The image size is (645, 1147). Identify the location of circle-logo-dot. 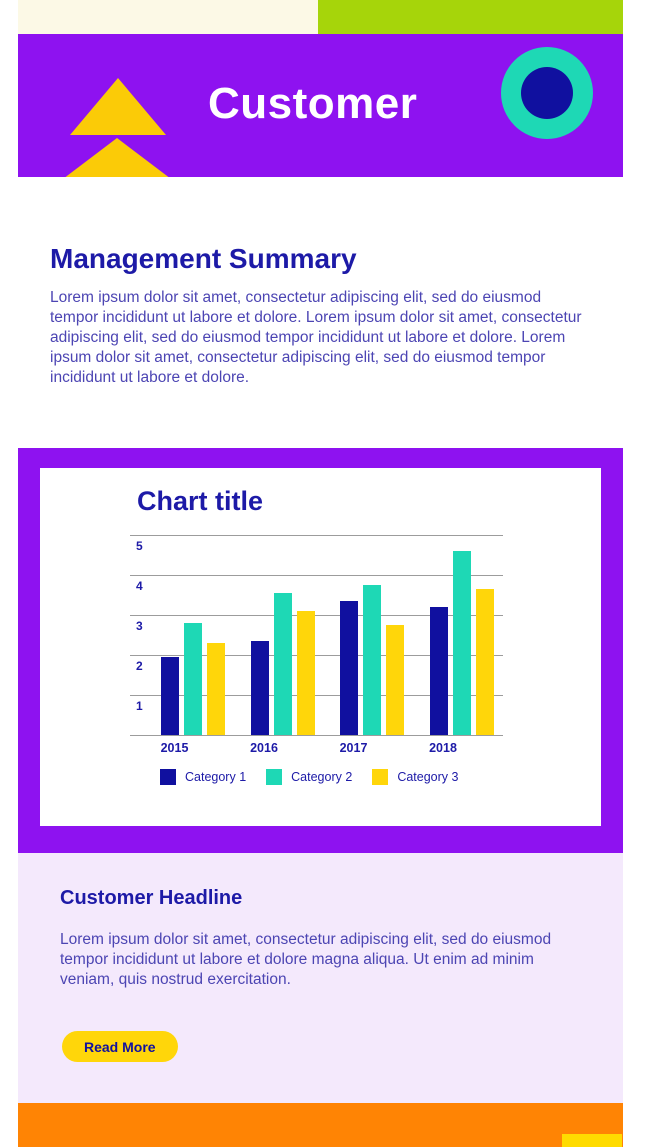
(547, 93).